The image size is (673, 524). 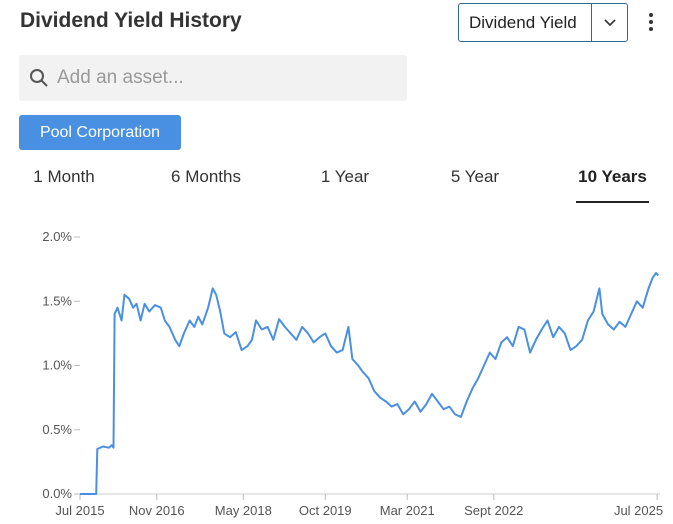 What do you see at coordinates (325, 510) in the screenshot?
I see `x-tick-label: Oct 2019` at bounding box center [325, 510].